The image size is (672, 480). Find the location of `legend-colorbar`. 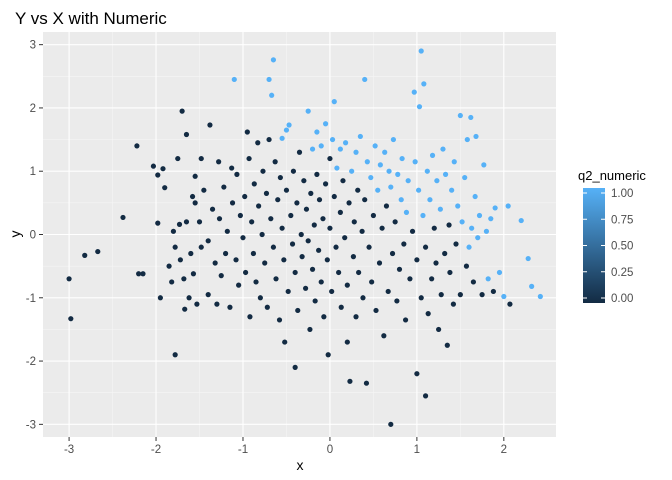

legend-colorbar is located at coordinates (594, 245).